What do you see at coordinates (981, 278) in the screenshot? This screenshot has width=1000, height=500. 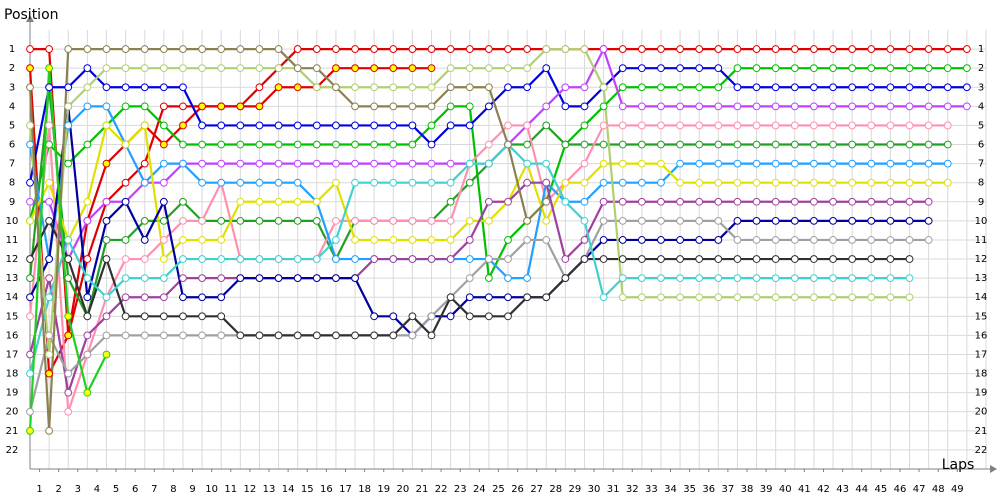 I see `y-tick-label-right: 13` at bounding box center [981, 278].